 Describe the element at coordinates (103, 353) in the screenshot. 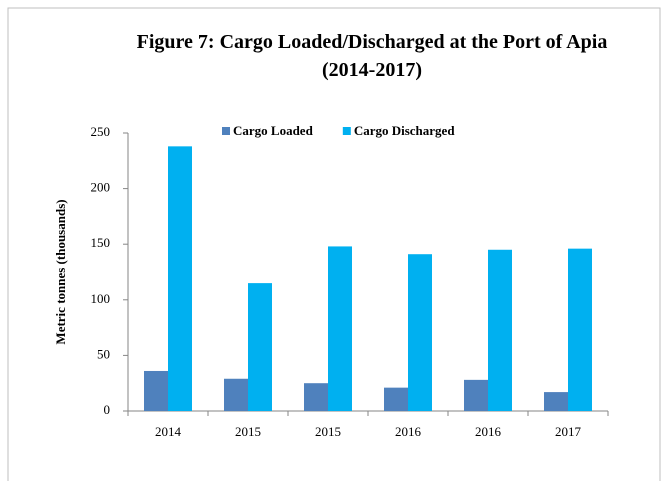

I see `y-tick-label: 50` at that location.